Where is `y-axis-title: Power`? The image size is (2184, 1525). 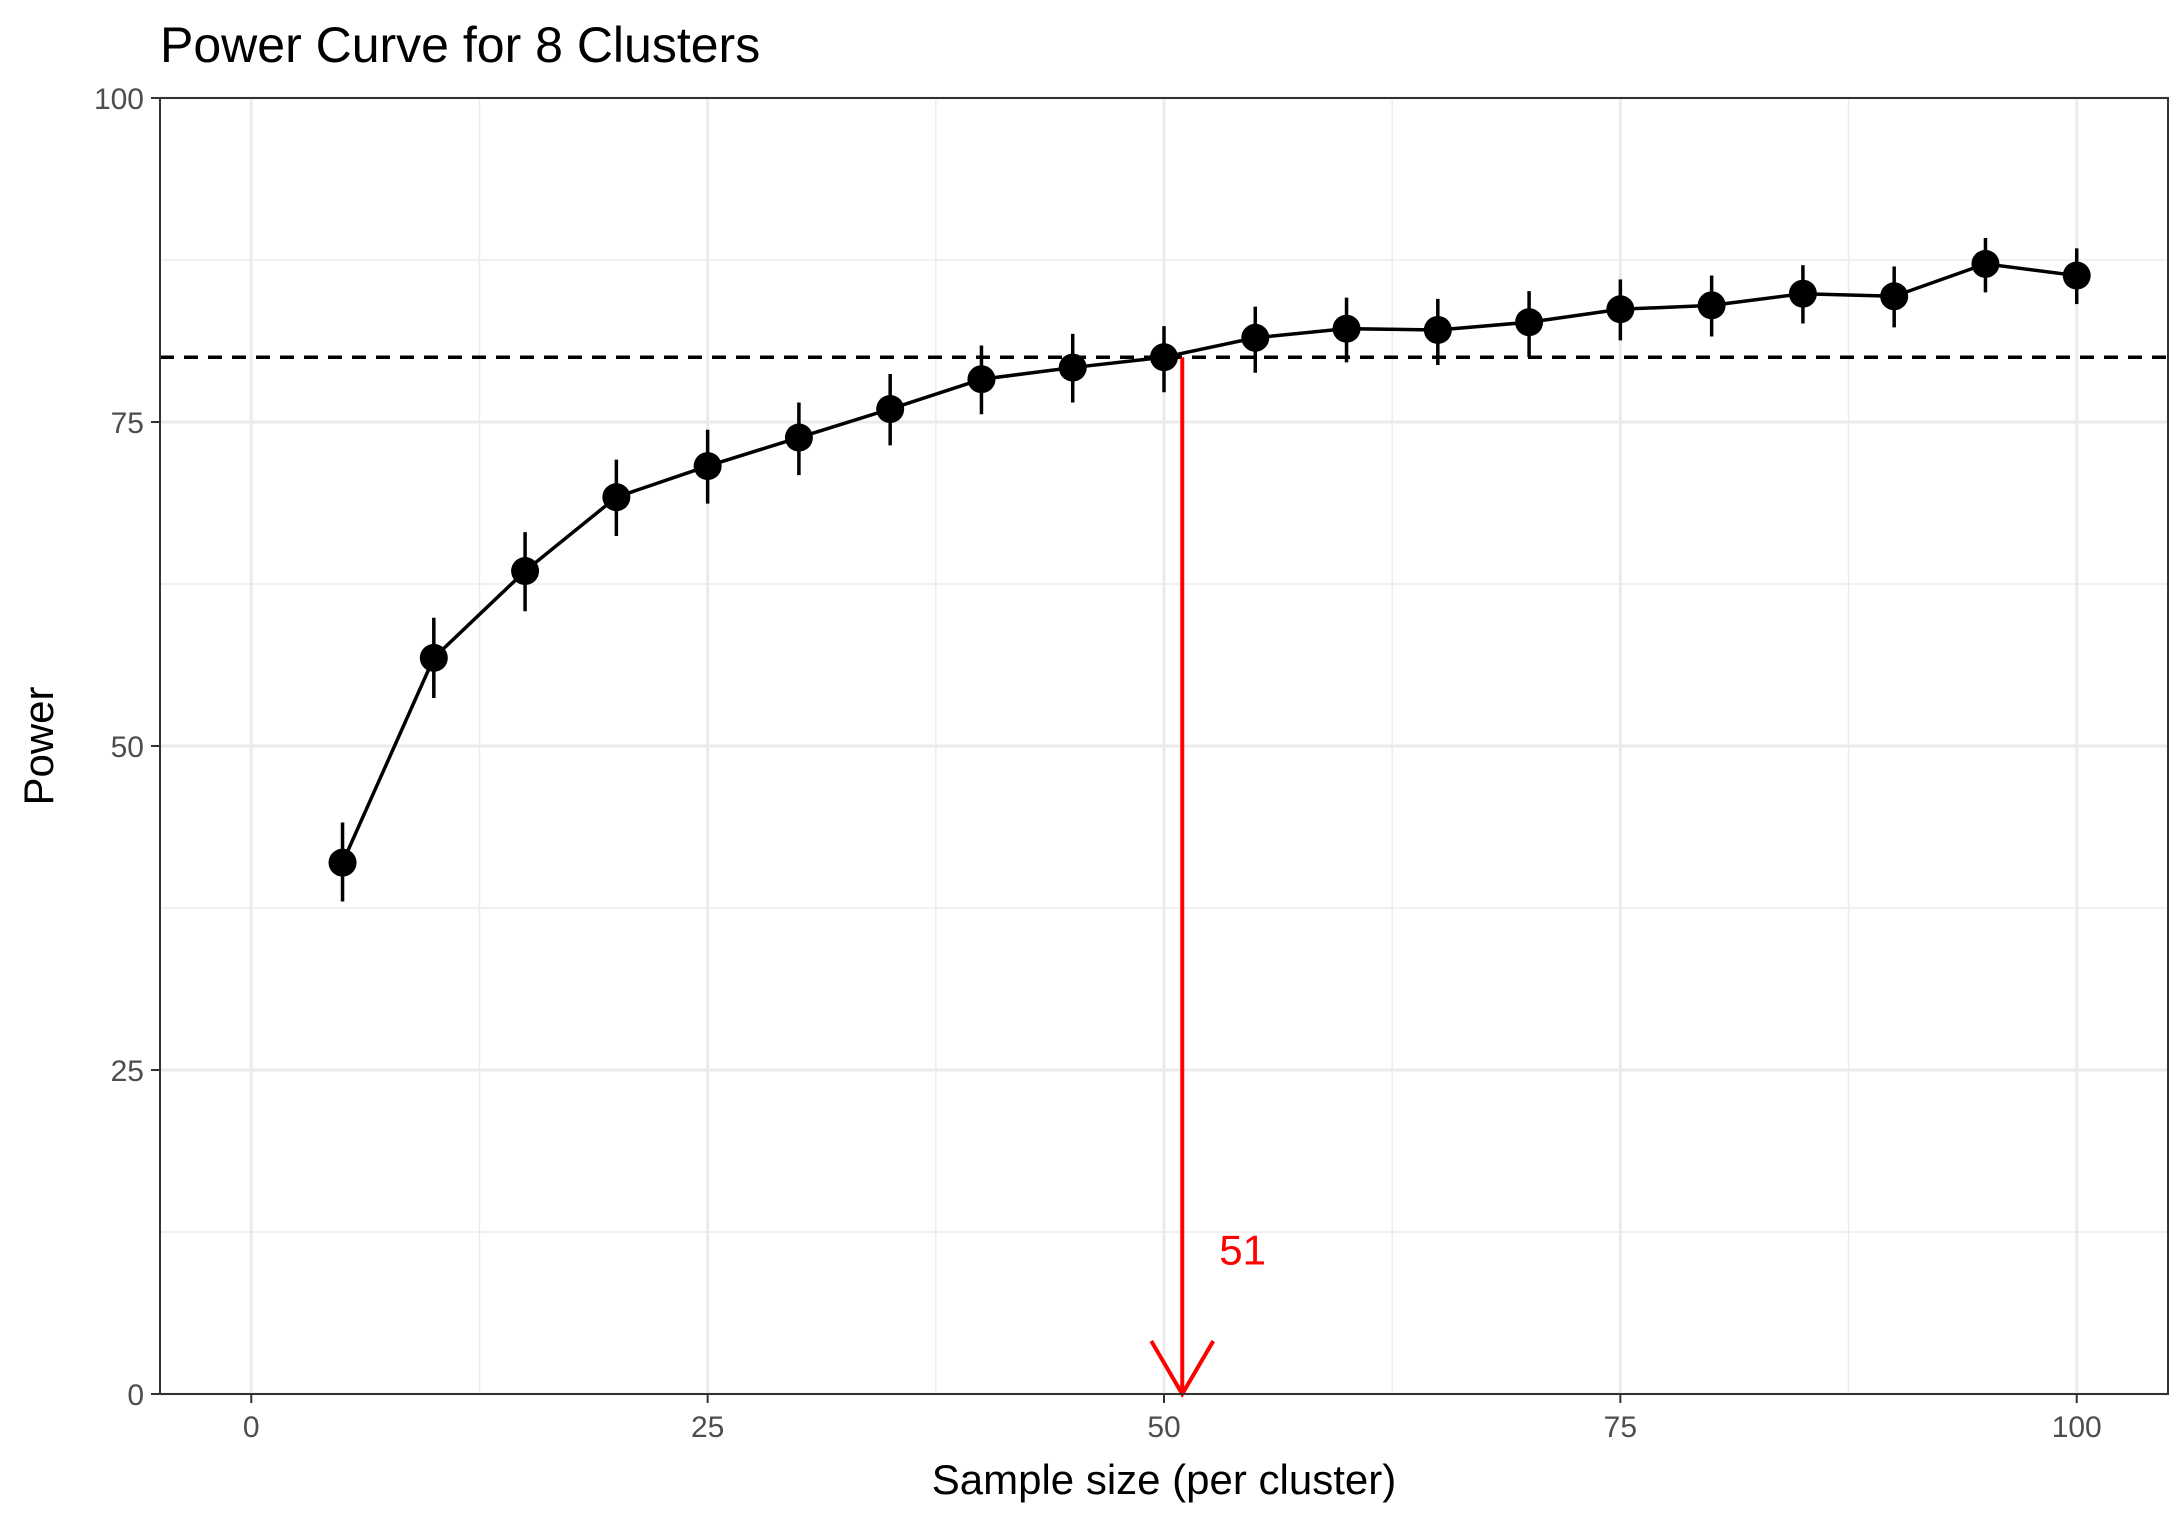
y-axis-title: Power is located at coordinates (38, 745).